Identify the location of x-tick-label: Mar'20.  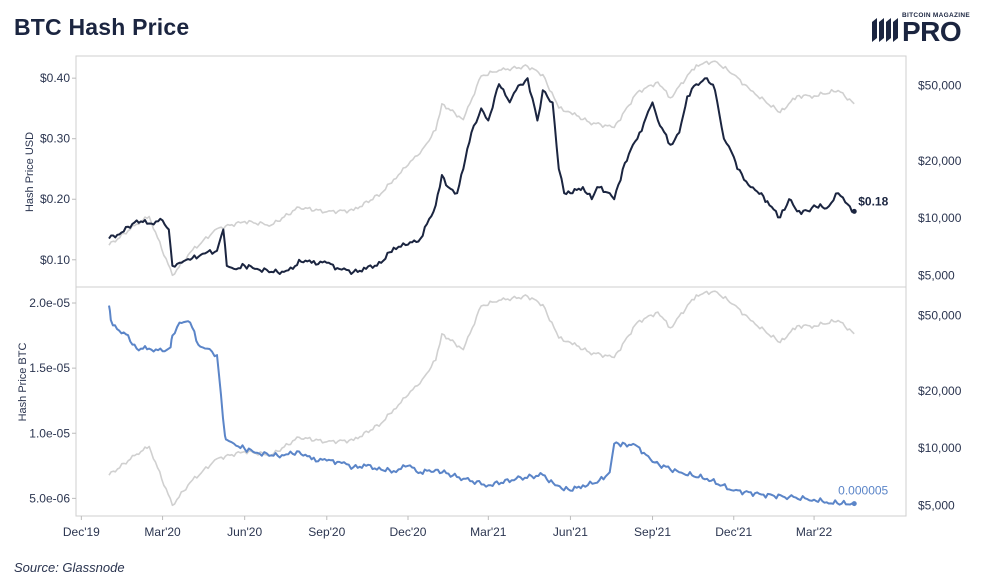
(162, 532).